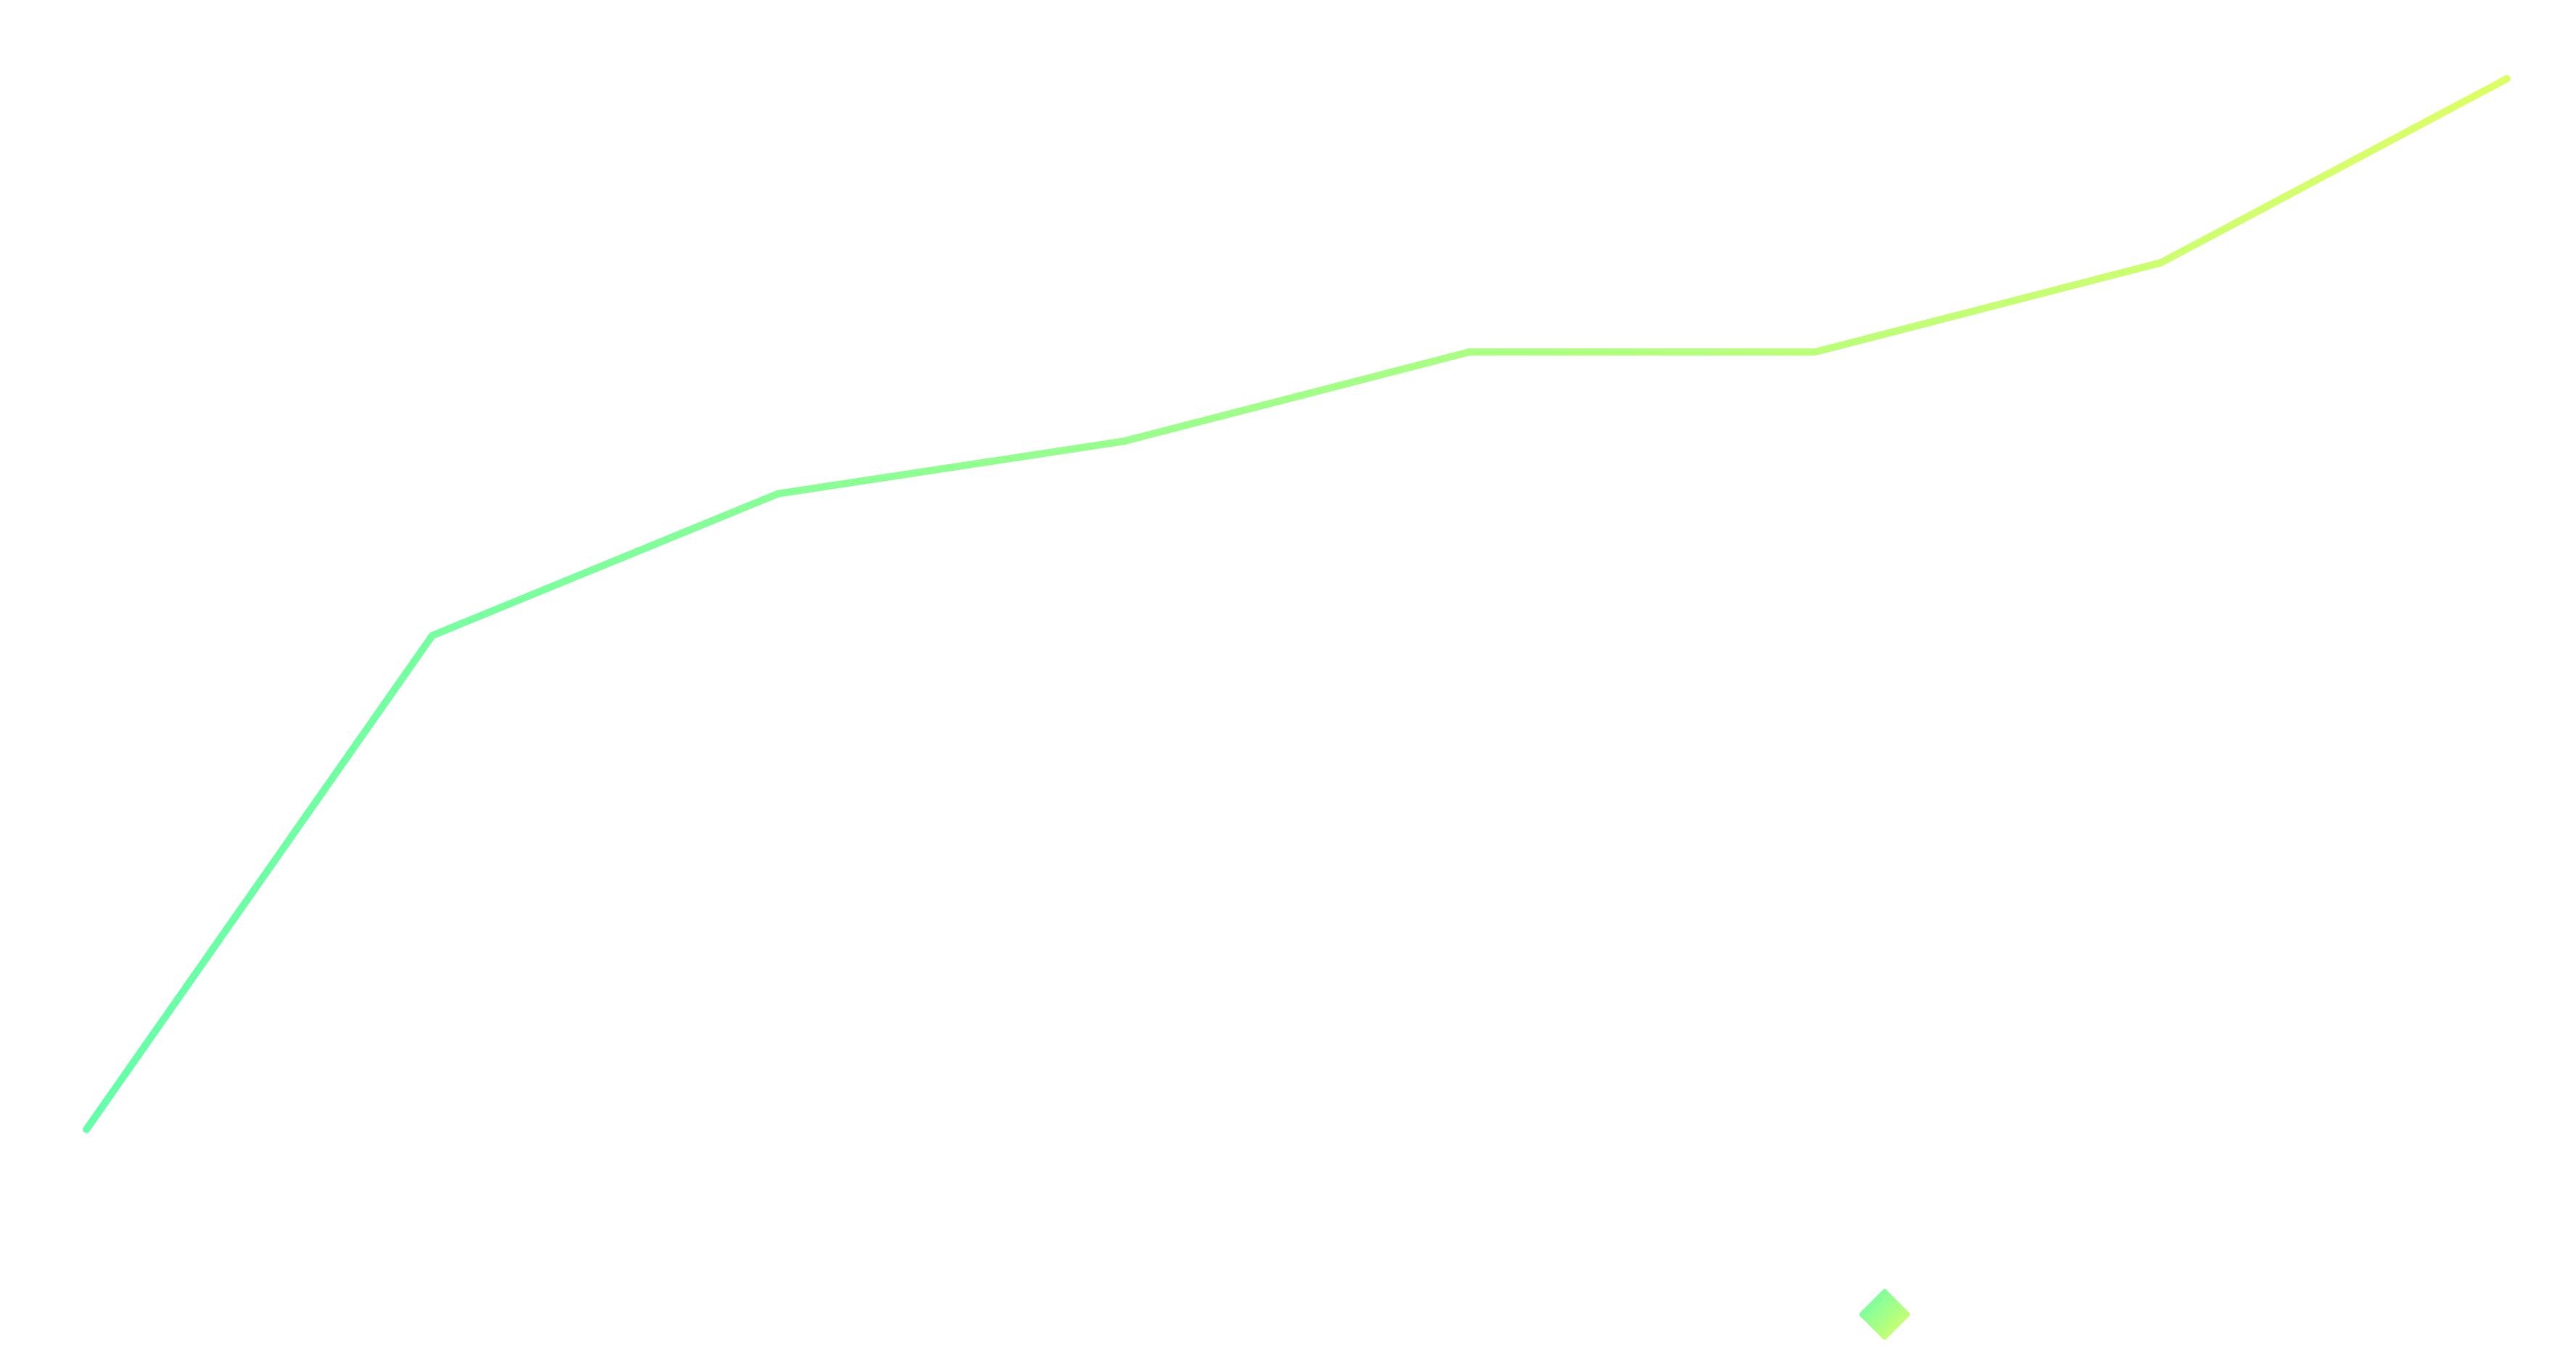  I want to click on legend, so click(1884, 1314).